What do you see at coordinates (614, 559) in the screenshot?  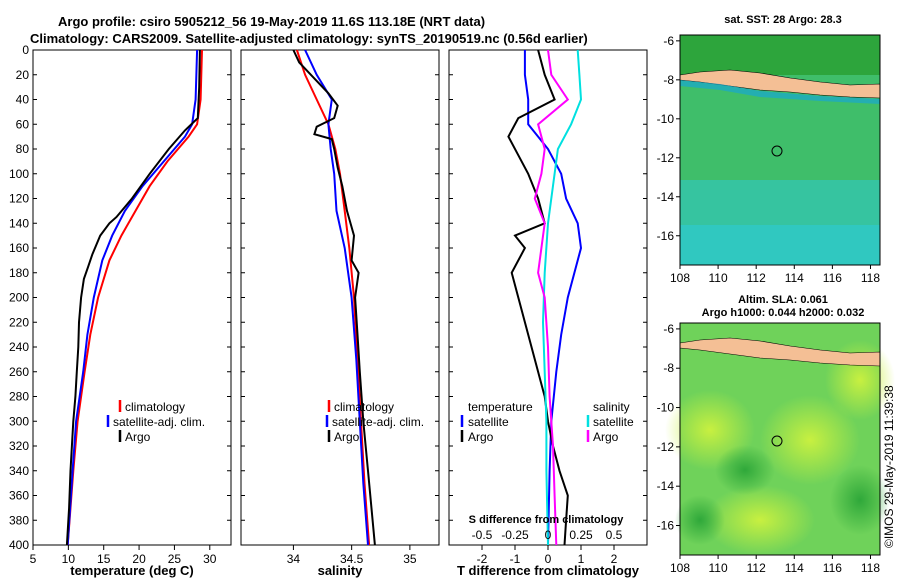 I see `x-tick-label-difference: 2` at bounding box center [614, 559].